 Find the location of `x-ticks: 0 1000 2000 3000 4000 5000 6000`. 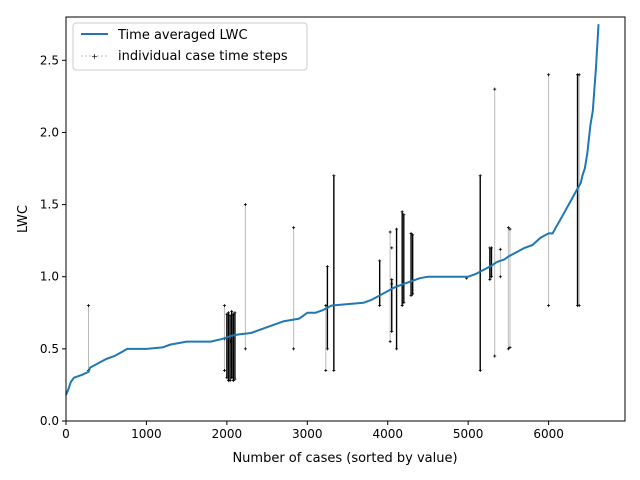

x-ticks: 0 1000 2000 3000 4000 5000 6000 is located at coordinates (313, 431).